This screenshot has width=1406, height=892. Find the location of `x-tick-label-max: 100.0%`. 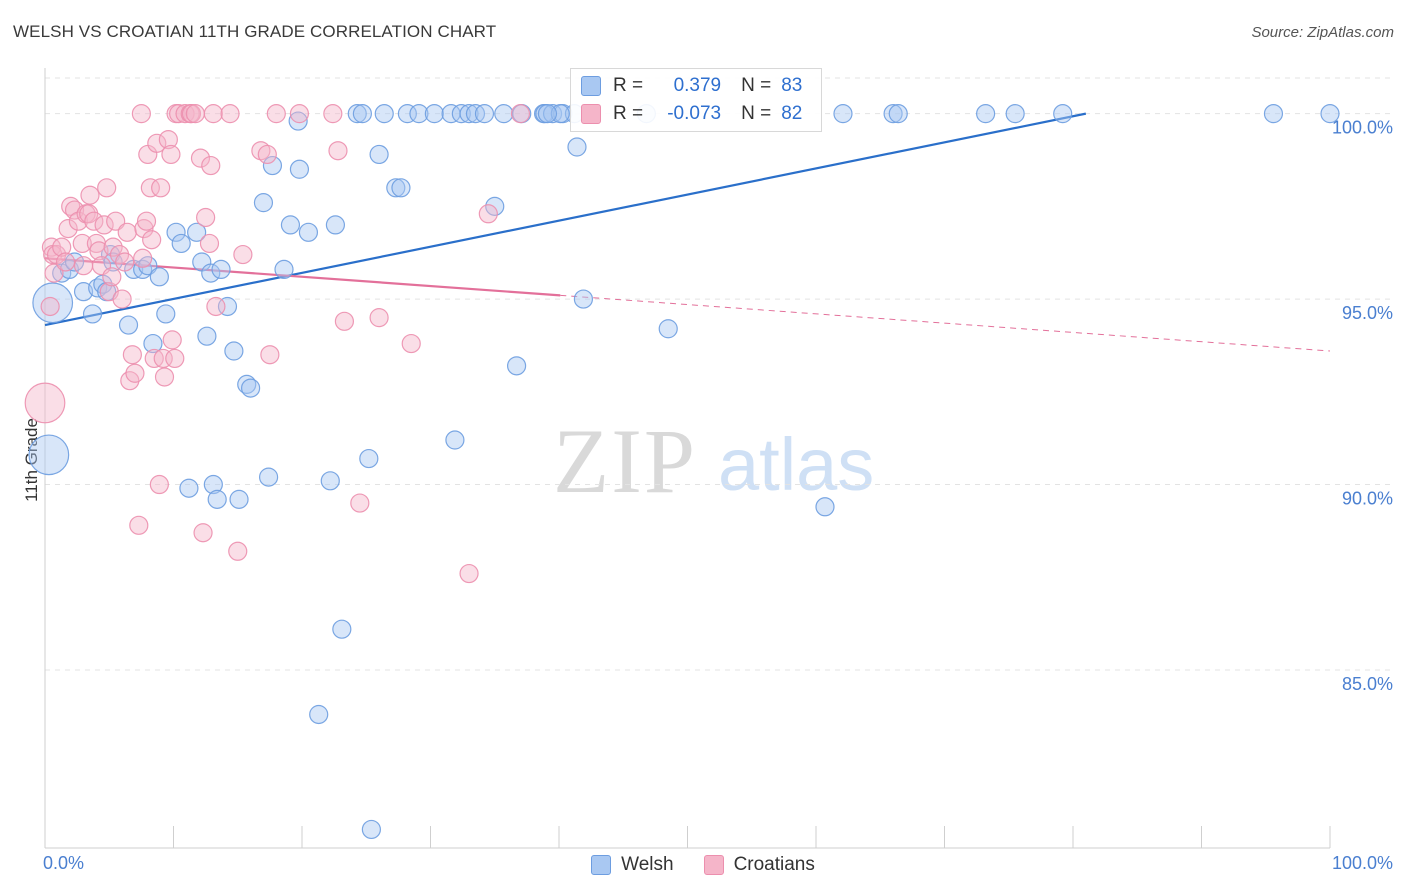

x-tick-label-max: 100.0% is located at coordinates (1362, 863).